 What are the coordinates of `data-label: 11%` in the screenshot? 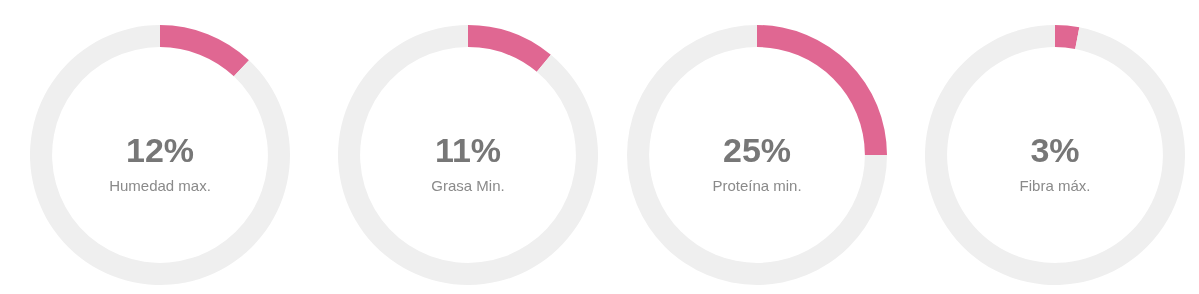 It's located at (468, 150).